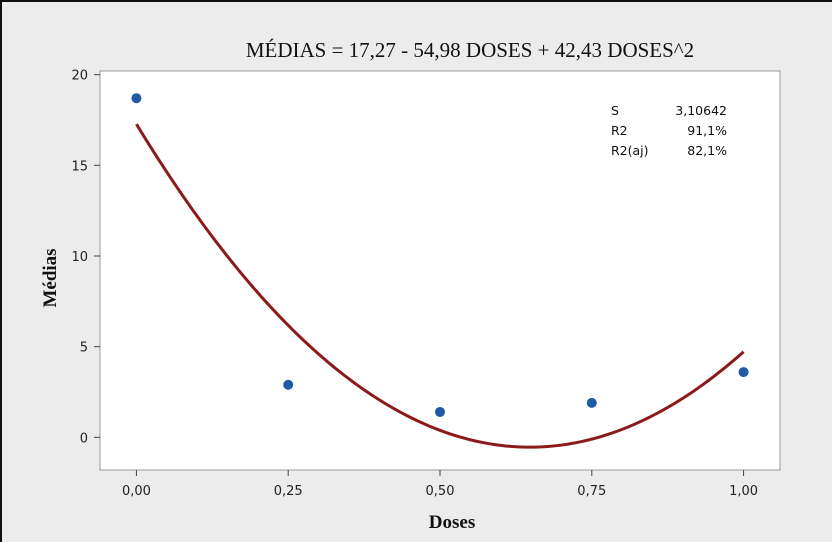  I want to click on stat-label-r2: R2, so click(619, 130).